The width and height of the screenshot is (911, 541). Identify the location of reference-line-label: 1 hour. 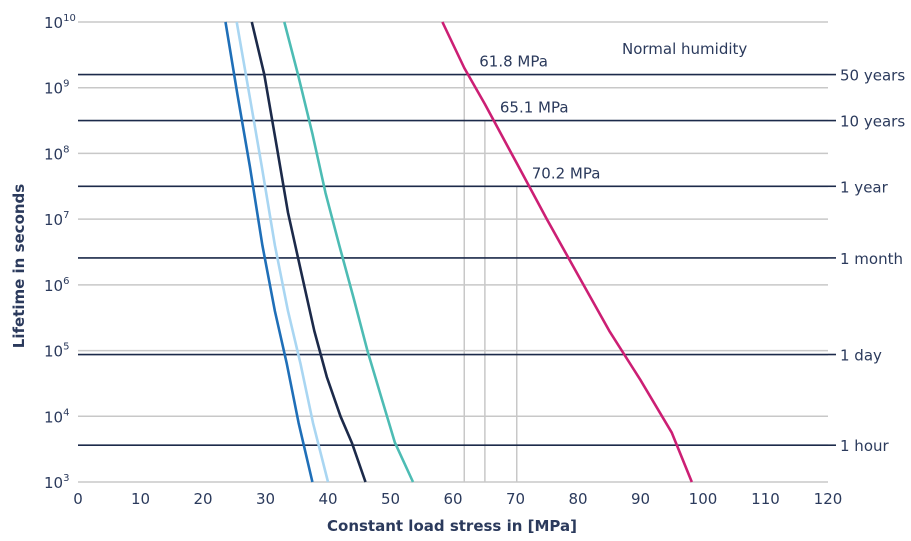
(865, 446).